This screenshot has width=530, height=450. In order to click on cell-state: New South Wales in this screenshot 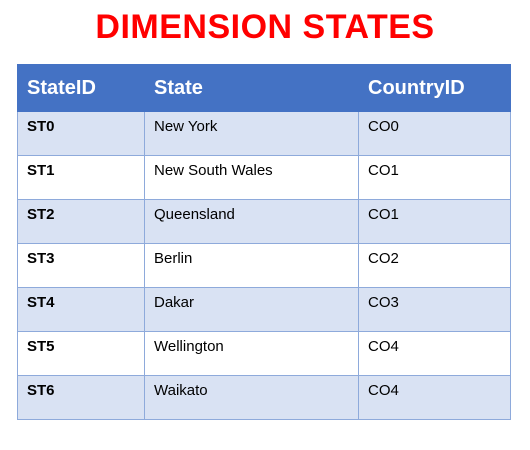, I will do `click(251, 177)`.